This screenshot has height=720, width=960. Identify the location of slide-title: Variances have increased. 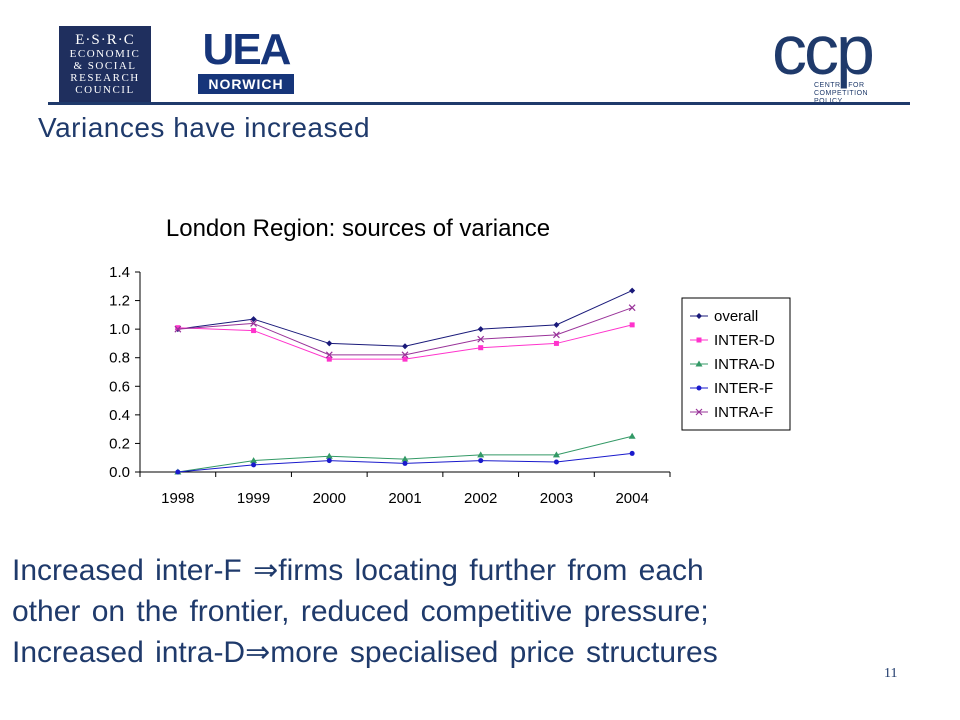
(204, 127).